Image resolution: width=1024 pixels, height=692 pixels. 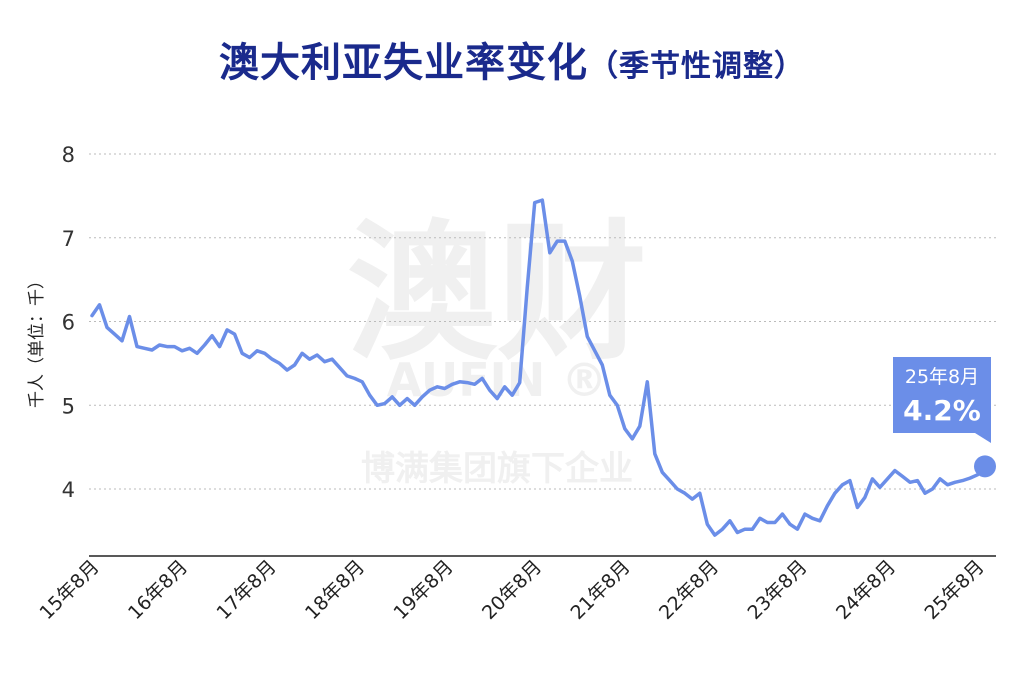 I want to click on x-tick-label: 16年8月, so click(x=158, y=590).